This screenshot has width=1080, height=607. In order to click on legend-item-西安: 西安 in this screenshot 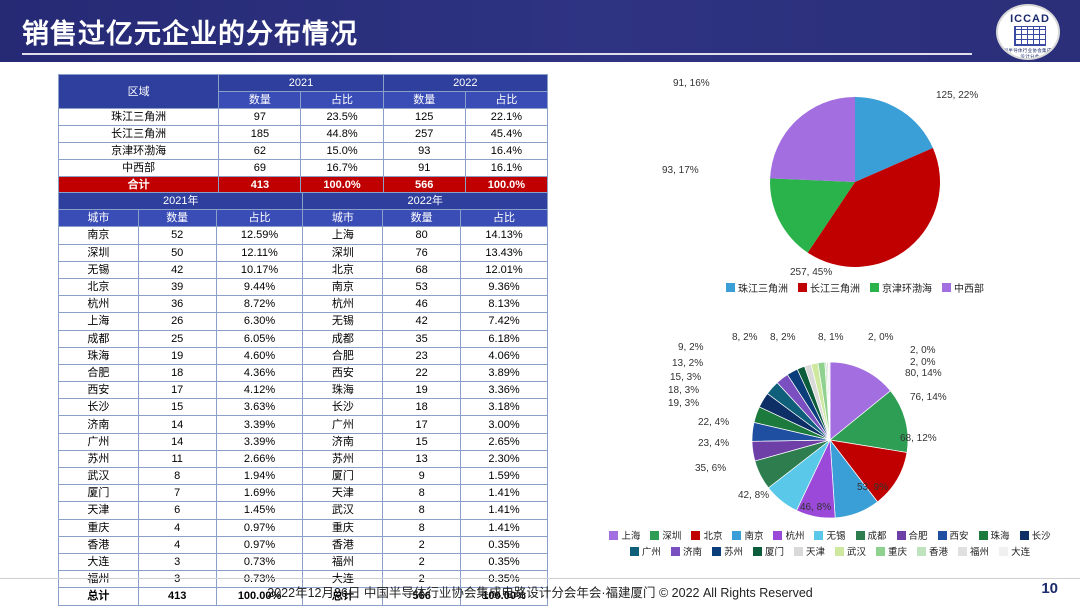, I will do `click(953, 535)`.